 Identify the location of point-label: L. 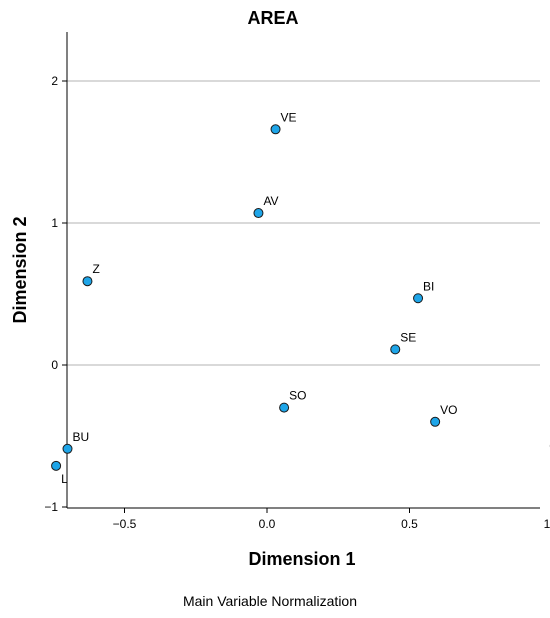
(64, 479).